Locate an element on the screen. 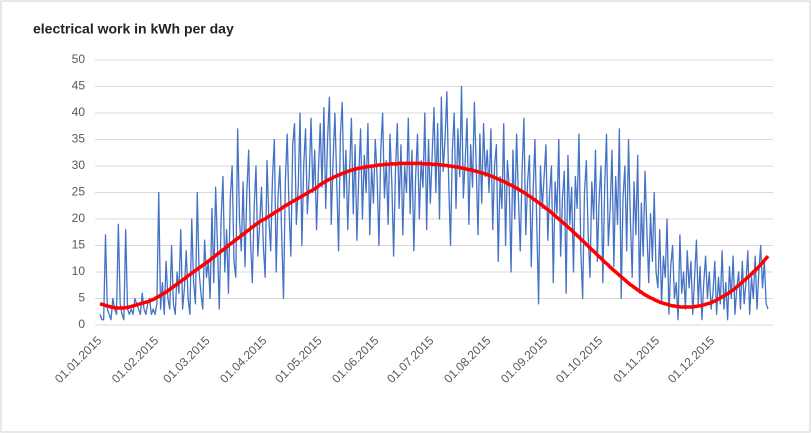 The image size is (811, 433). y-tick-label: 10 is located at coordinates (79, 271).